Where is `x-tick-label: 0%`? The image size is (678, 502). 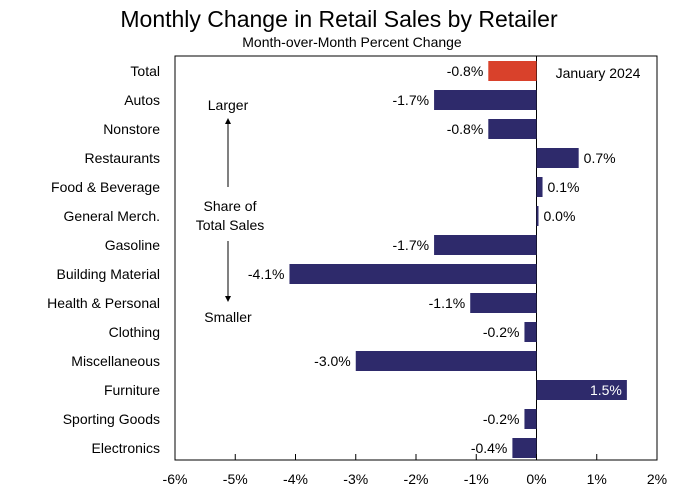 x-tick-label: 0% is located at coordinates (536, 479).